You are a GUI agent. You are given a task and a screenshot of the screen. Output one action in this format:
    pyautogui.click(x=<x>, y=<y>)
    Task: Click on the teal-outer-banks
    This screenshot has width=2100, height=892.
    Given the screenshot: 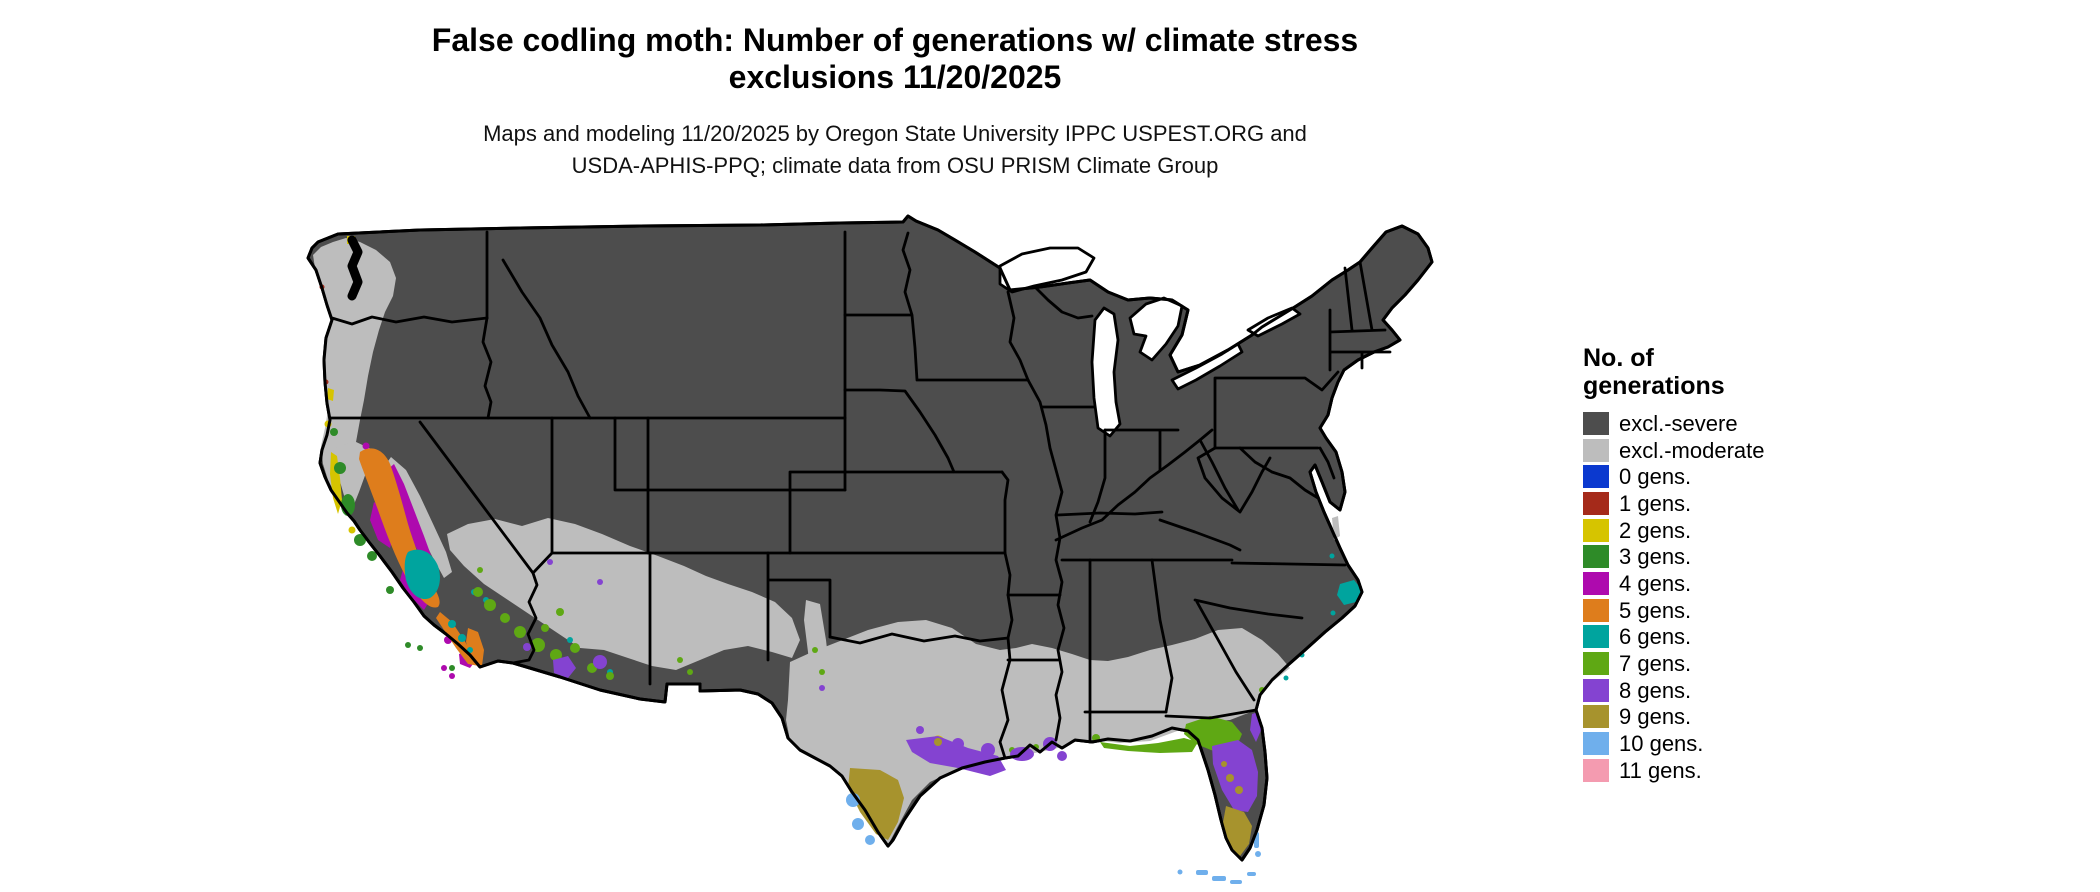 What is the action you would take?
    pyautogui.click(x=1349, y=592)
    